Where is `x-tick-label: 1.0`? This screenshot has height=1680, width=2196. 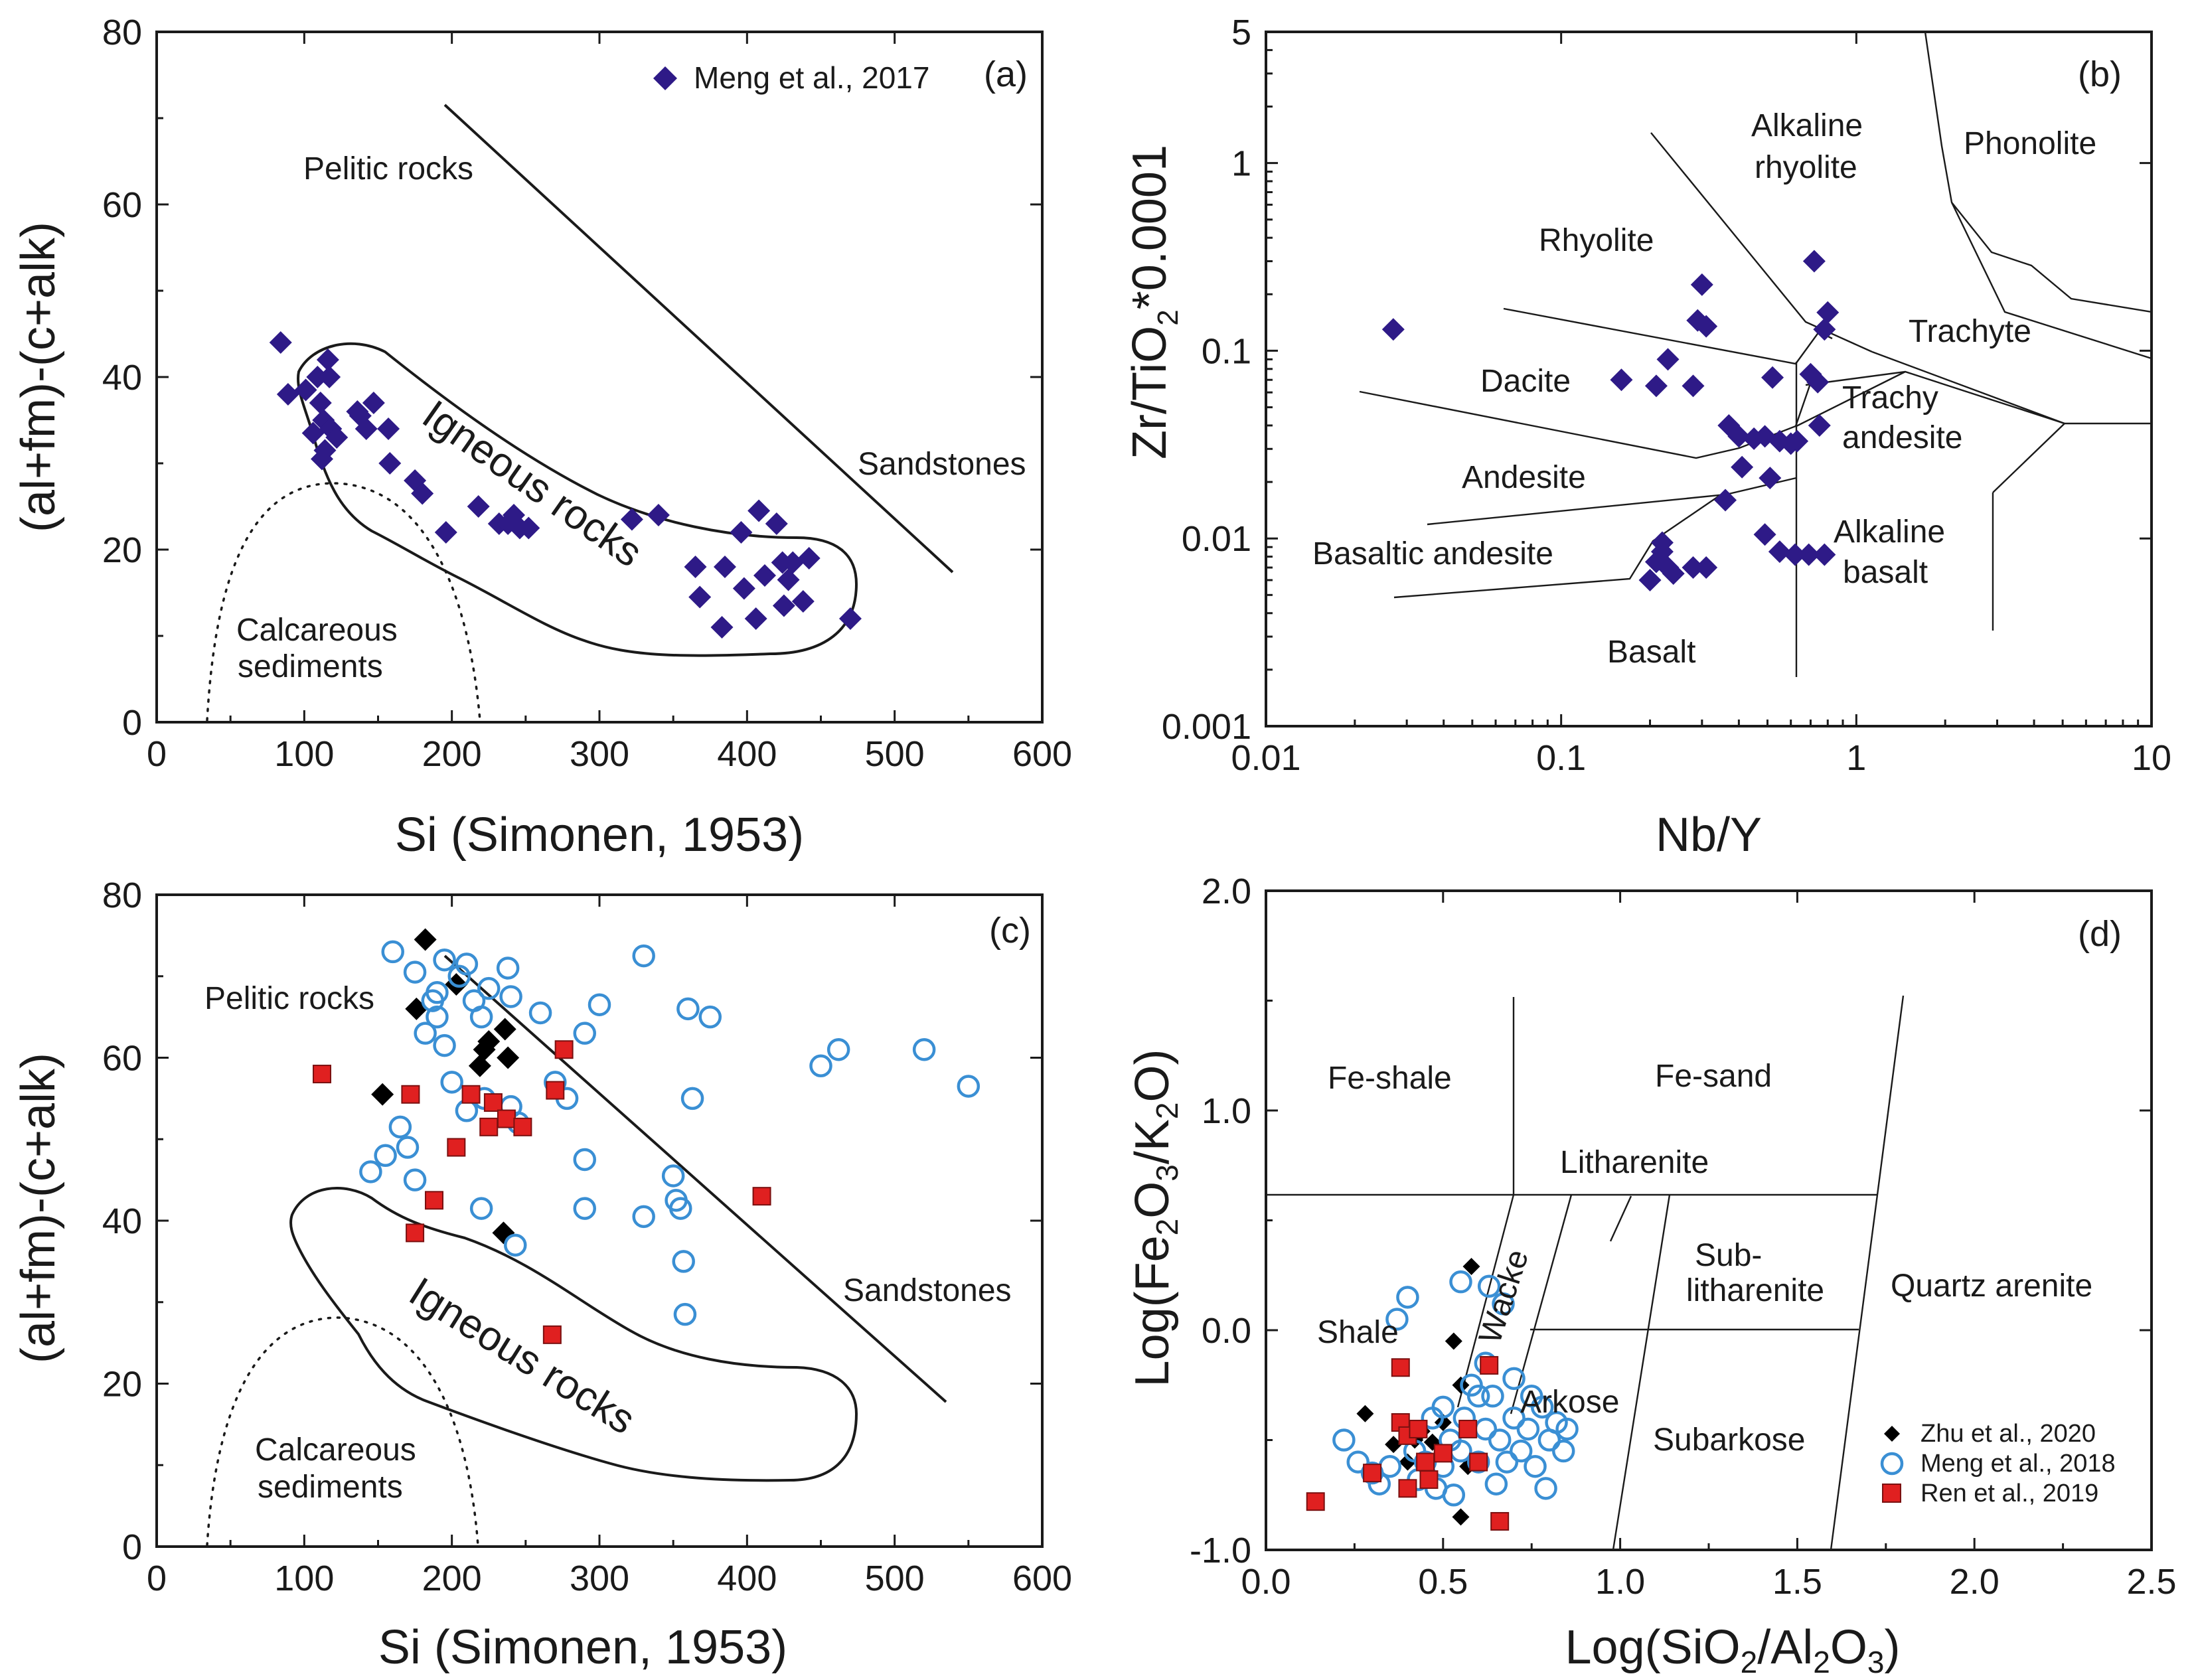
x-tick-label: 1.0 is located at coordinates (1620, 1582).